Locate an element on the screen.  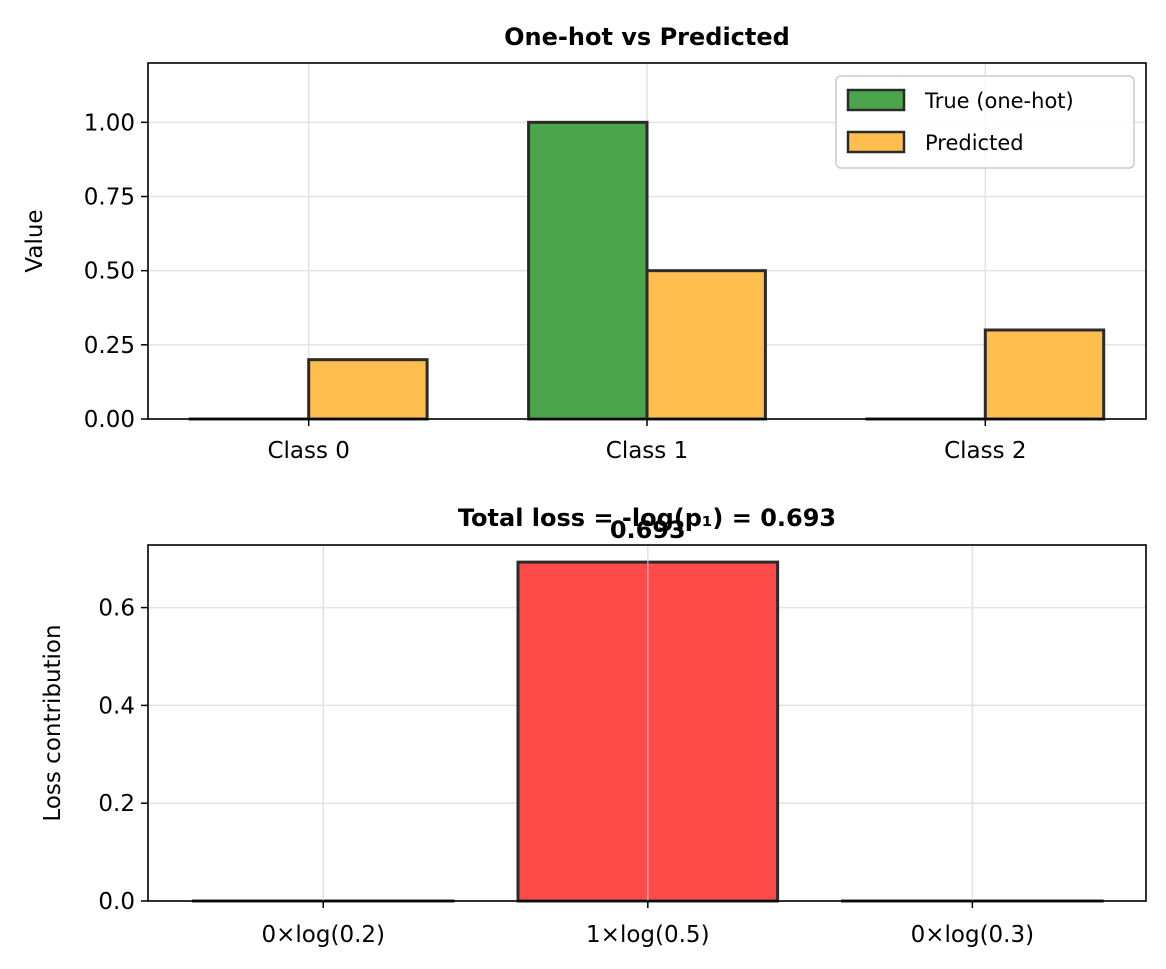
legend: True (one-hot) Predicted is located at coordinates (985, 122).